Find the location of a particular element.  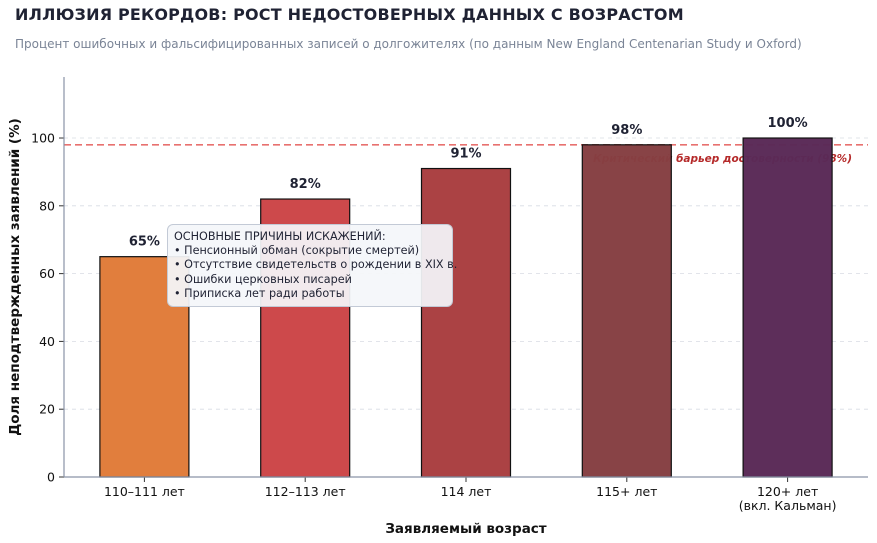

x-axis-title: Заявляемый возраст is located at coordinates (465, 529).